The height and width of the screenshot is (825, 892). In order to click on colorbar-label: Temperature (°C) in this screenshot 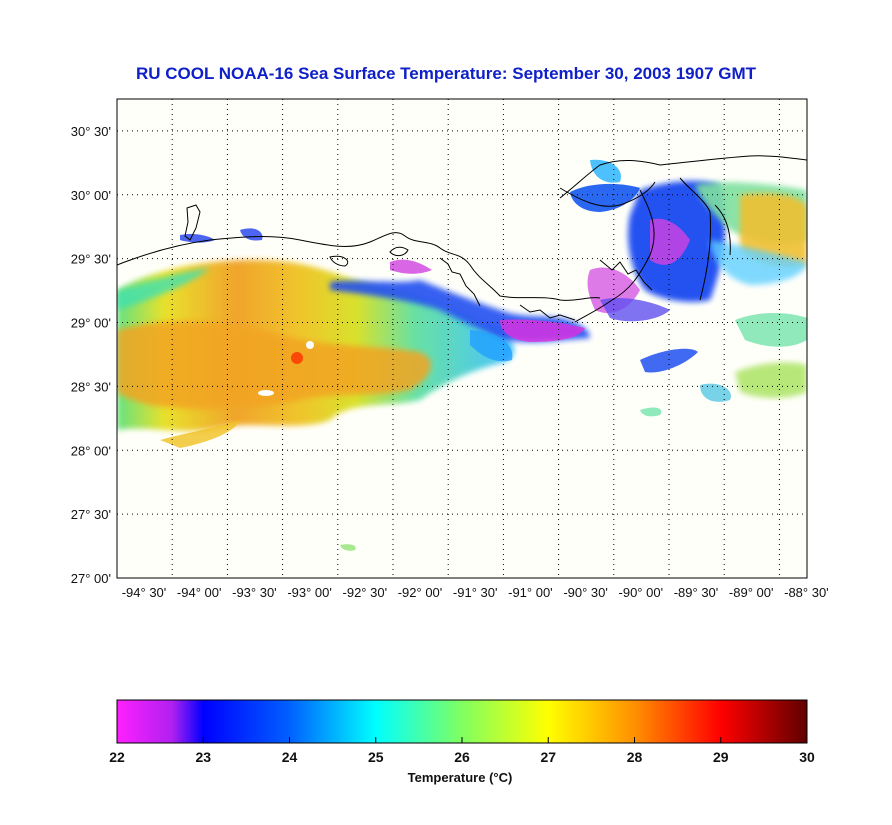, I will do `click(460, 777)`.